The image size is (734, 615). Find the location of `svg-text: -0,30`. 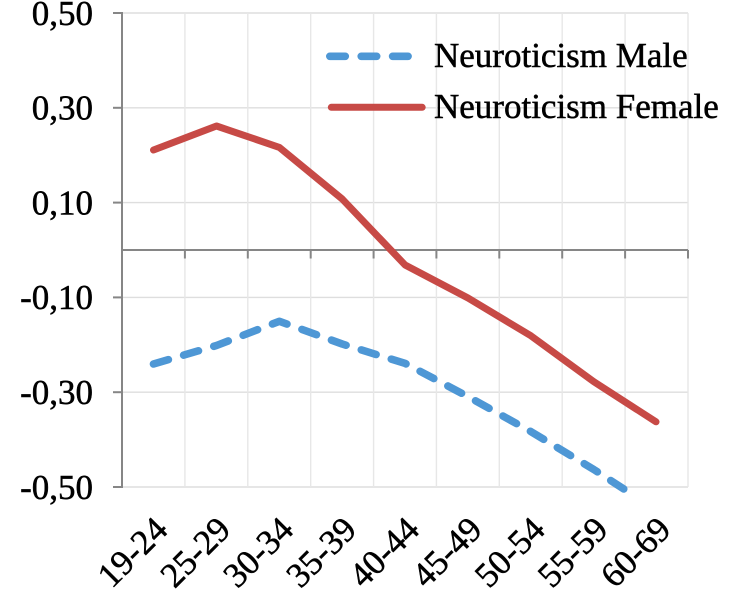

svg-text: -0,30 is located at coordinates (56, 392).